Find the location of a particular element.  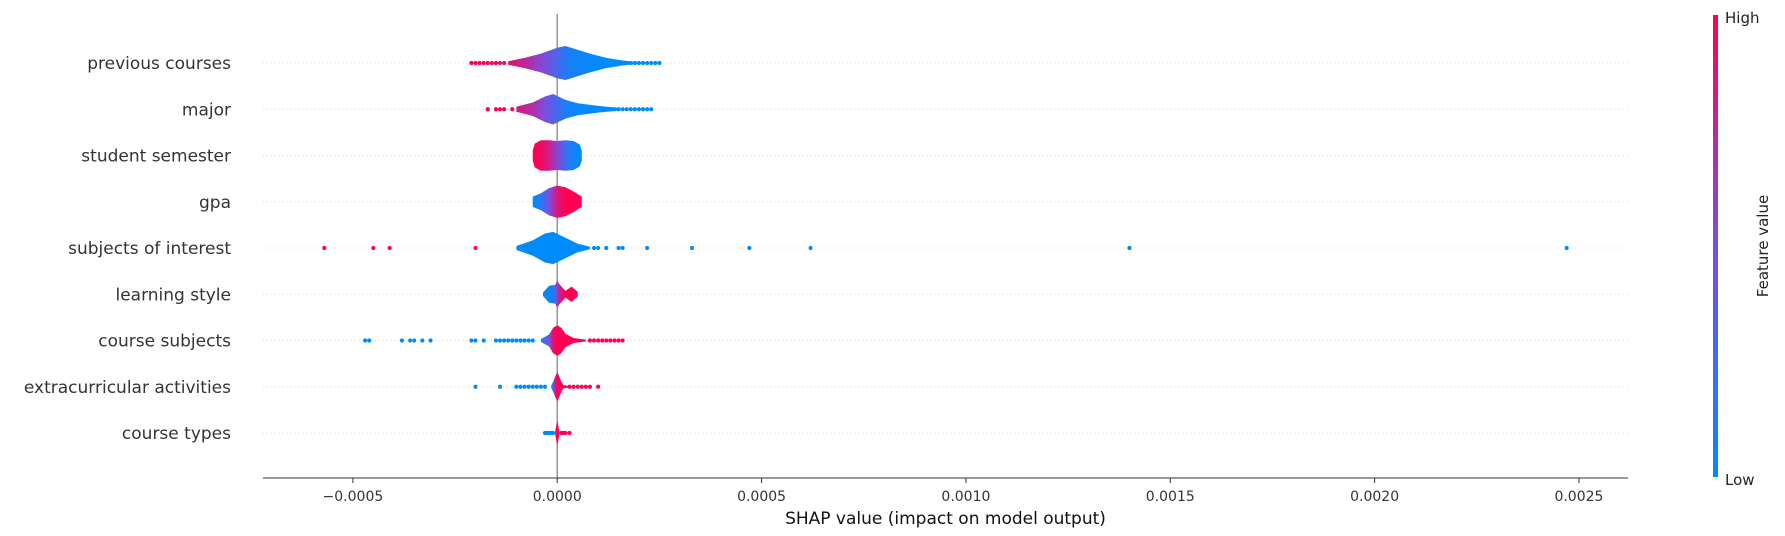

x-tick-label: 0.0020 is located at coordinates (1374, 497).